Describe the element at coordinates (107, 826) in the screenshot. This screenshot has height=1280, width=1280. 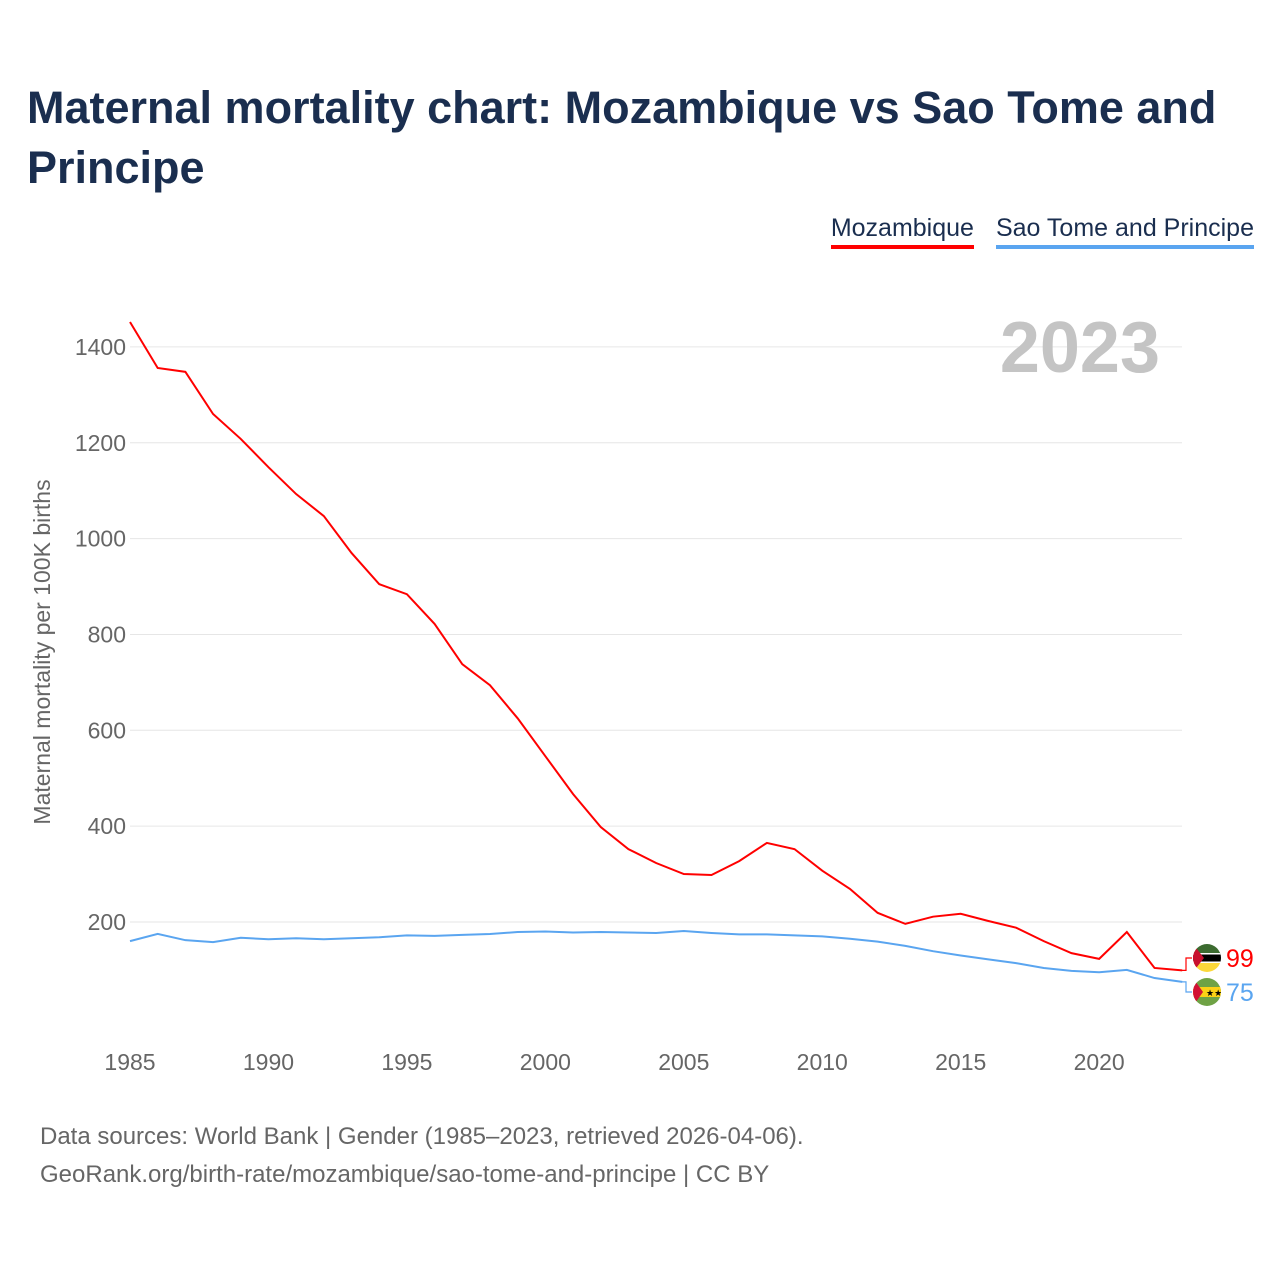
I see `y-tick-label: 400` at that location.